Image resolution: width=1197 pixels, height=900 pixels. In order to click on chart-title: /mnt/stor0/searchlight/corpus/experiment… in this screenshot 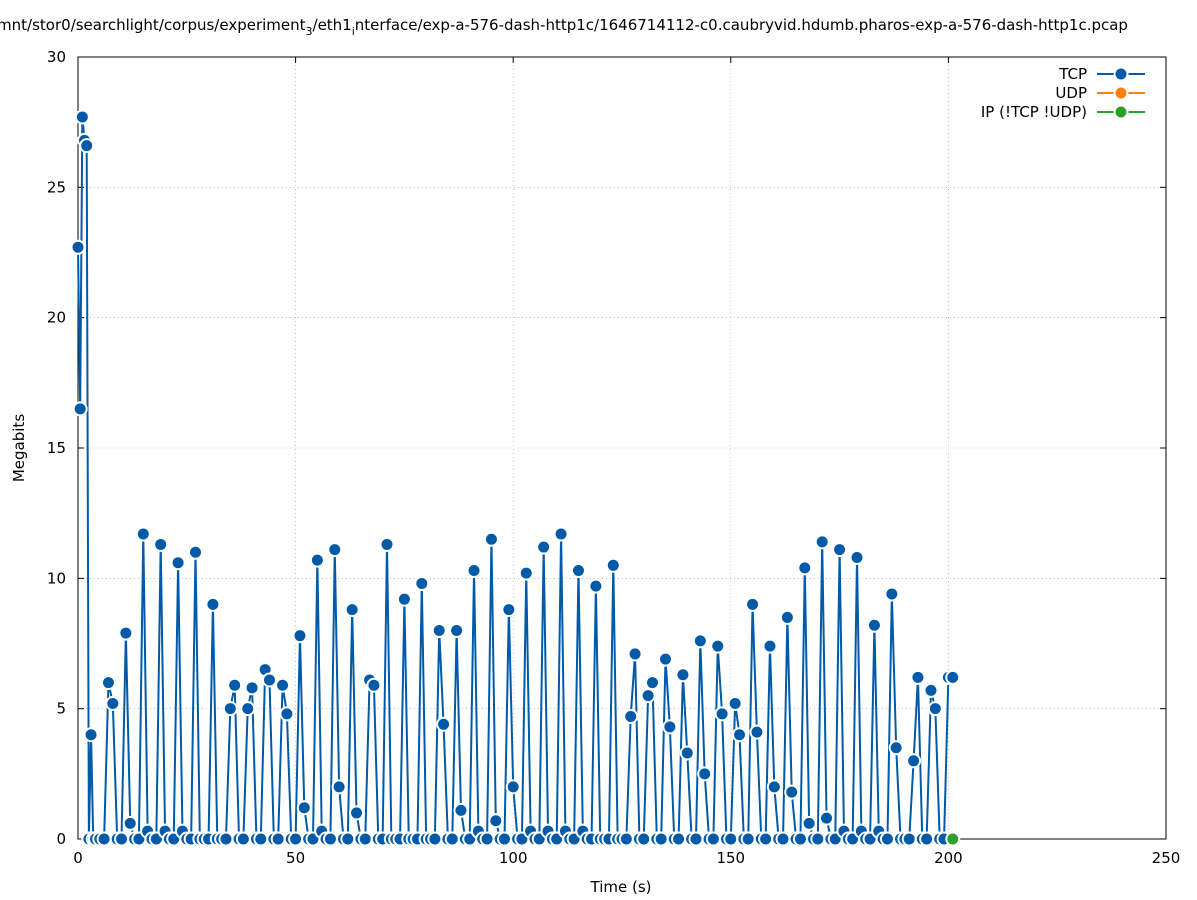, I will do `click(564, 27)`.